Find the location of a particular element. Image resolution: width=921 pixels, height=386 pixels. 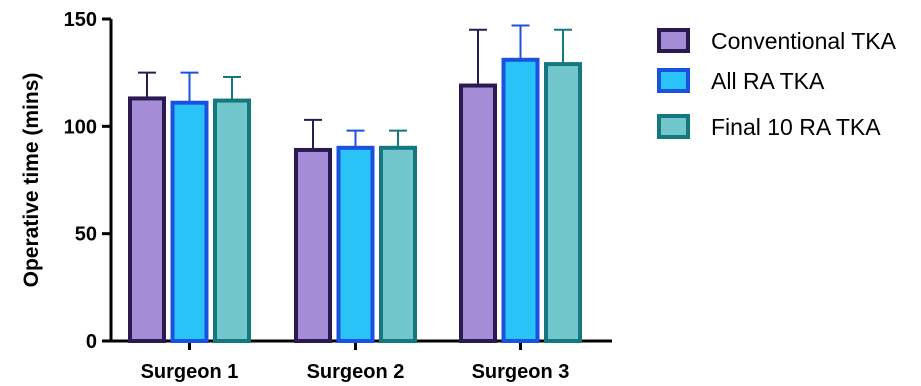

x-tick-label: Surgeon 1 is located at coordinates (190, 372).